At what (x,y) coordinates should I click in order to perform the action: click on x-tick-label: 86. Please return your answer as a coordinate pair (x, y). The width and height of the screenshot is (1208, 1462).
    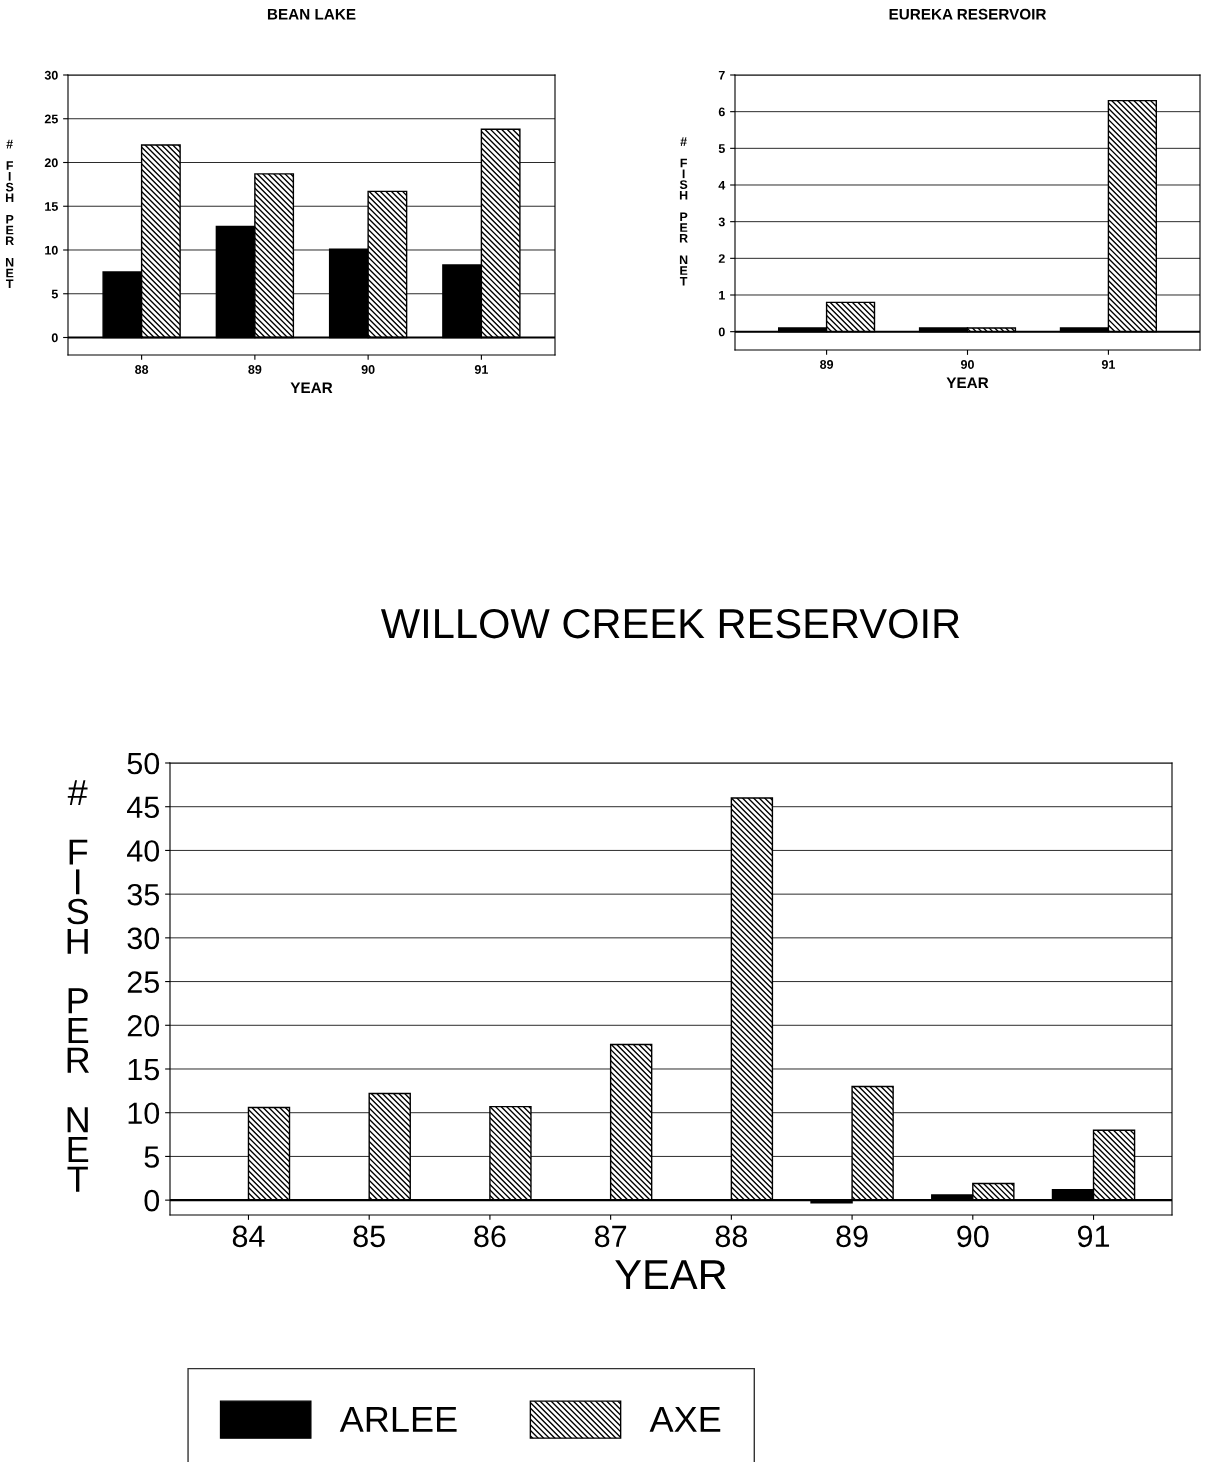
    Looking at the image, I should click on (490, 1236).